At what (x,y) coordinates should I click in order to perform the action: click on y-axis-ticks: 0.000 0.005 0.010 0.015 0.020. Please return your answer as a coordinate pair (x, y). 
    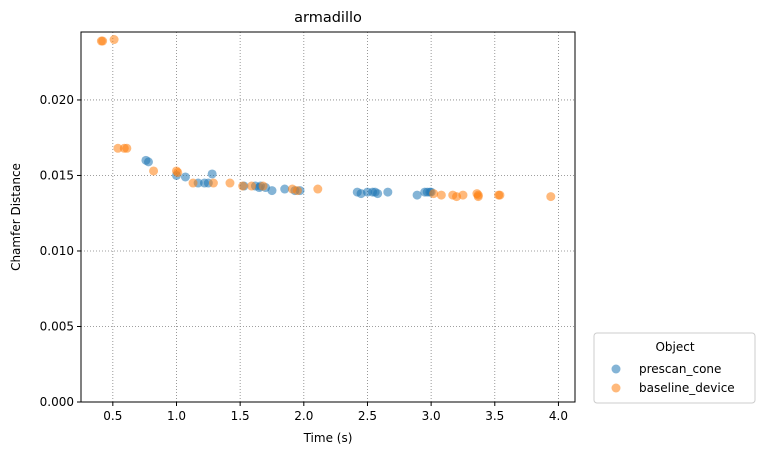
    Looking at the image, I should click on (60, 251).